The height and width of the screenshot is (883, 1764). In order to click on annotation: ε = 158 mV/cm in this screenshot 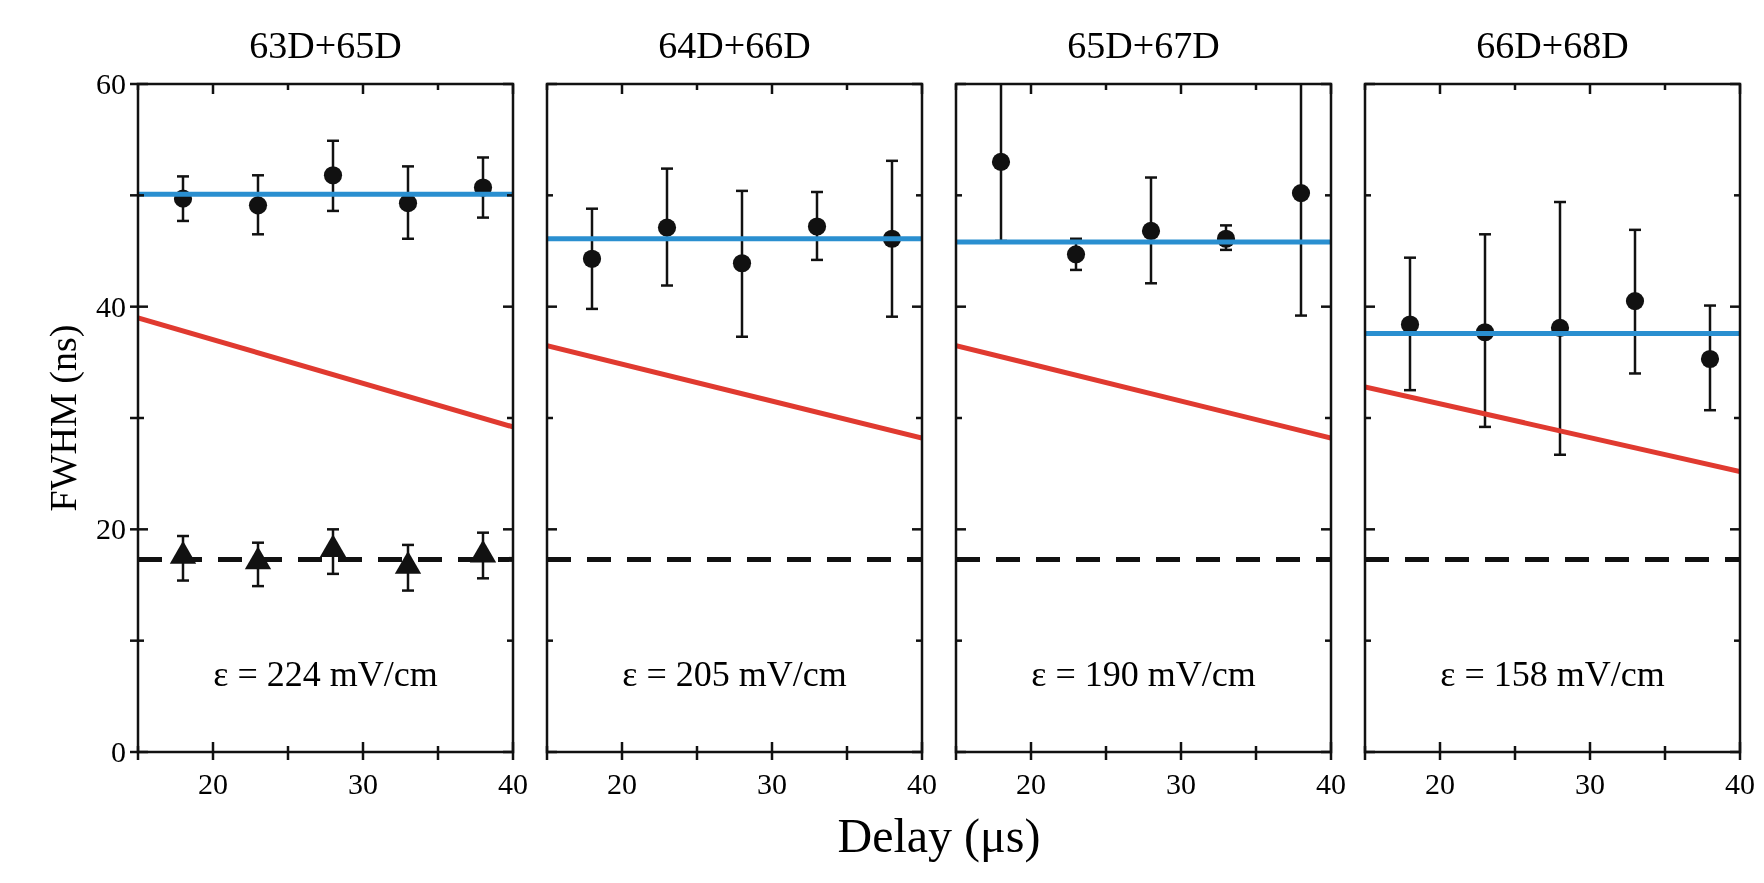, I will do `click(1552, 674)`.